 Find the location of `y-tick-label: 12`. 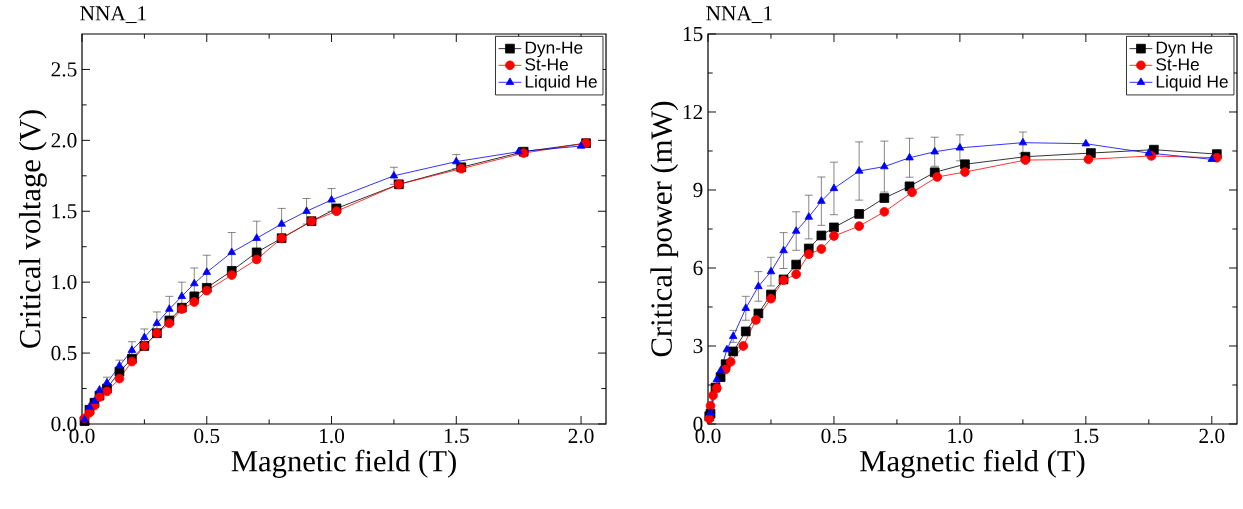

y-tick-label: 12 is located at coordinates (693, 112).